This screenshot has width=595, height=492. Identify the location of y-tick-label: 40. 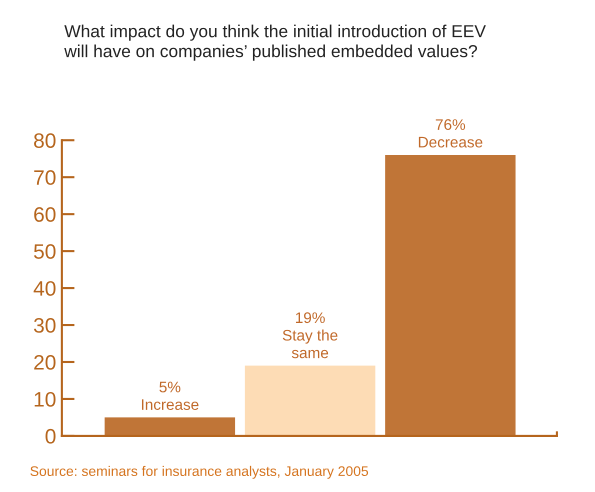
(45, 288).